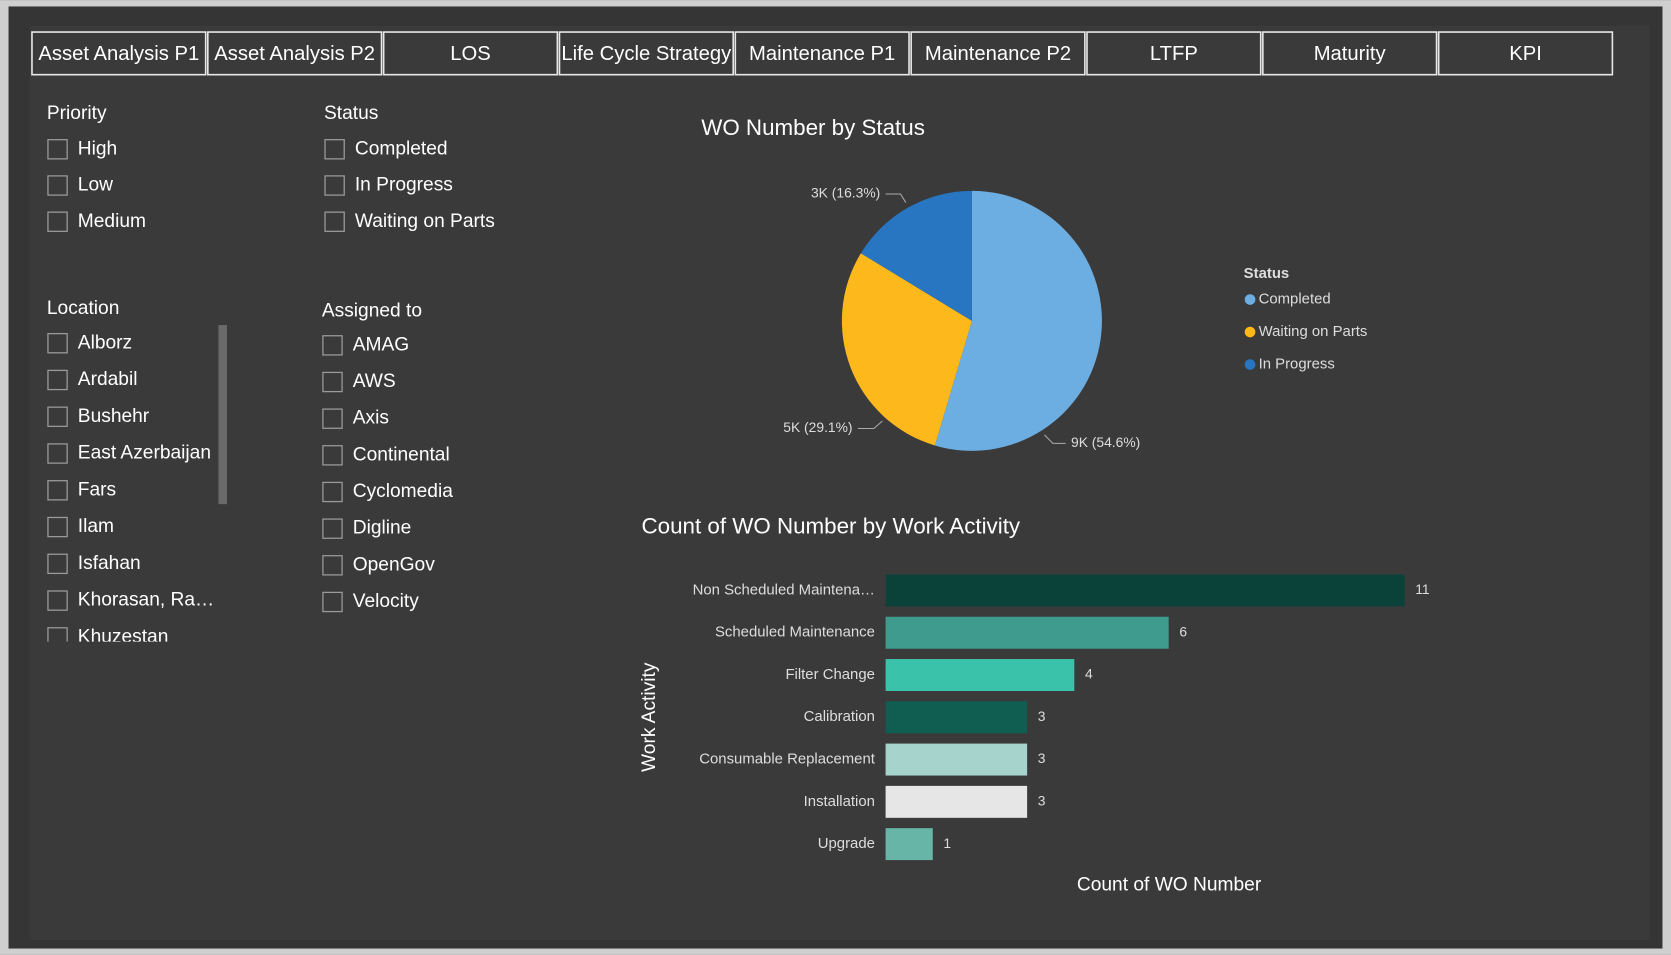 This screenshot has width=1671, height=955. I want to click on tab-label: LOS, so click(470, 54).